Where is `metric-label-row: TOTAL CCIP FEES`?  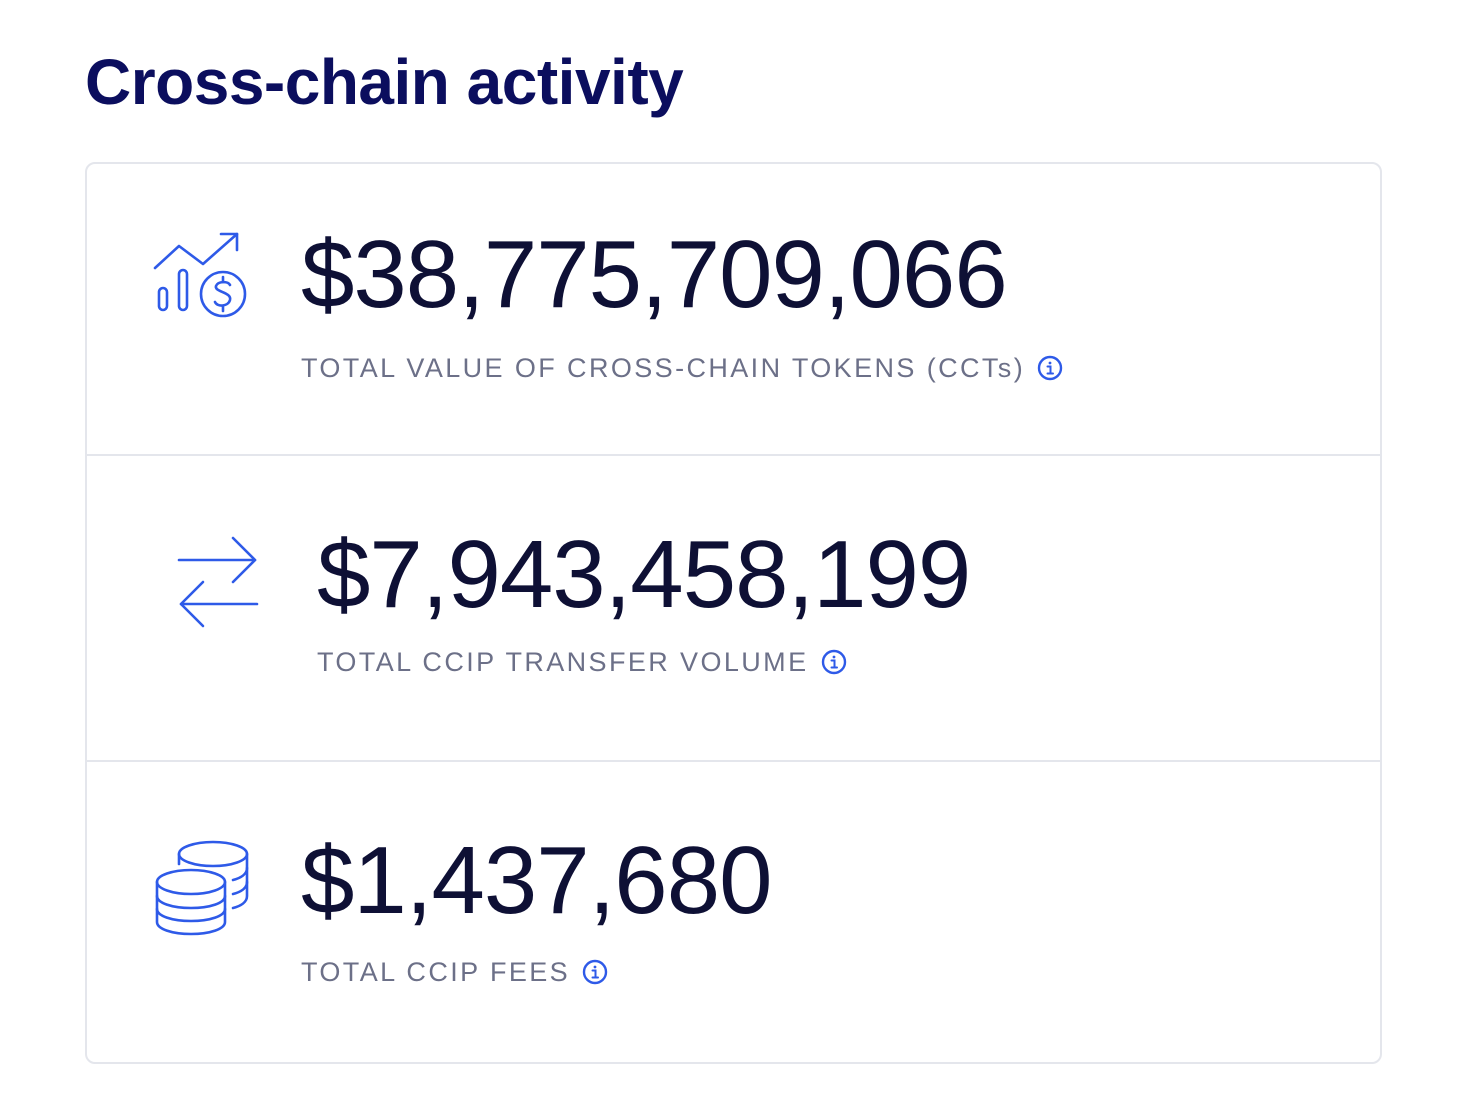
metric-label-row: TOTAL CCIP FEES is located at coordinates (454, 972).